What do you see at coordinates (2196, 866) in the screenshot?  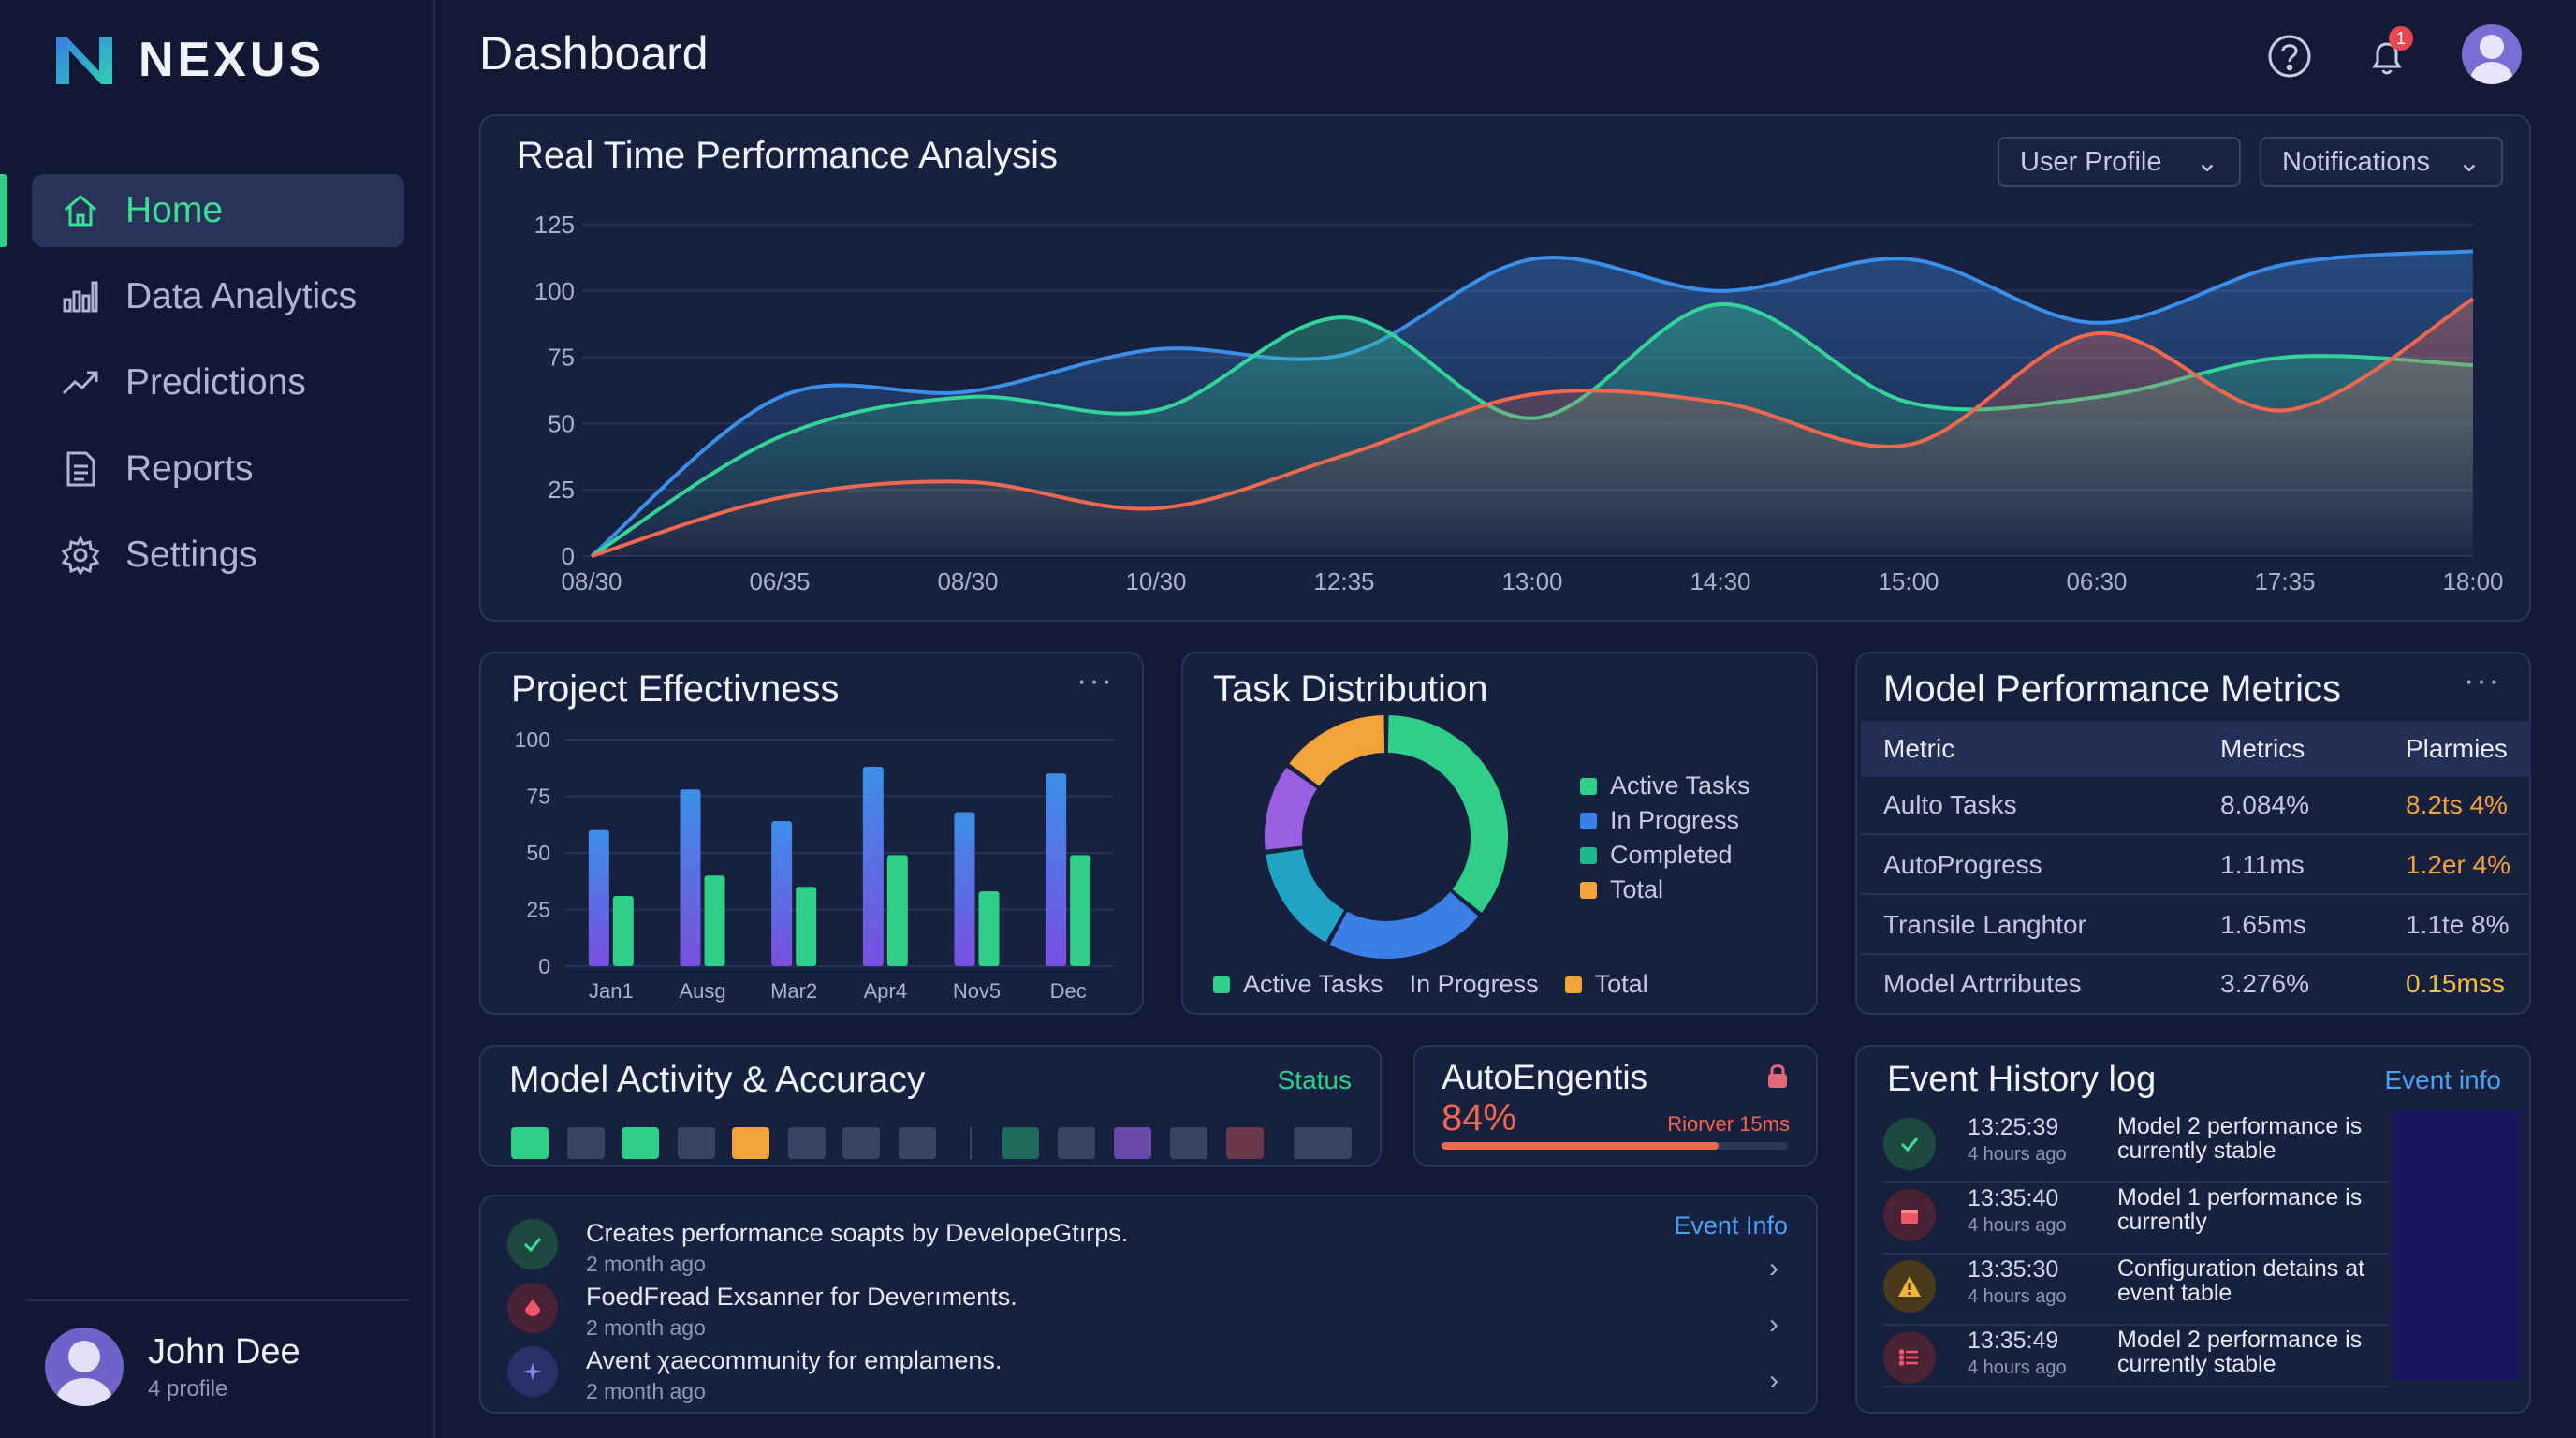 I see `table-row: AutoProgress 1.11ms 1.2er 4%` at bounding box center [2196, 866].